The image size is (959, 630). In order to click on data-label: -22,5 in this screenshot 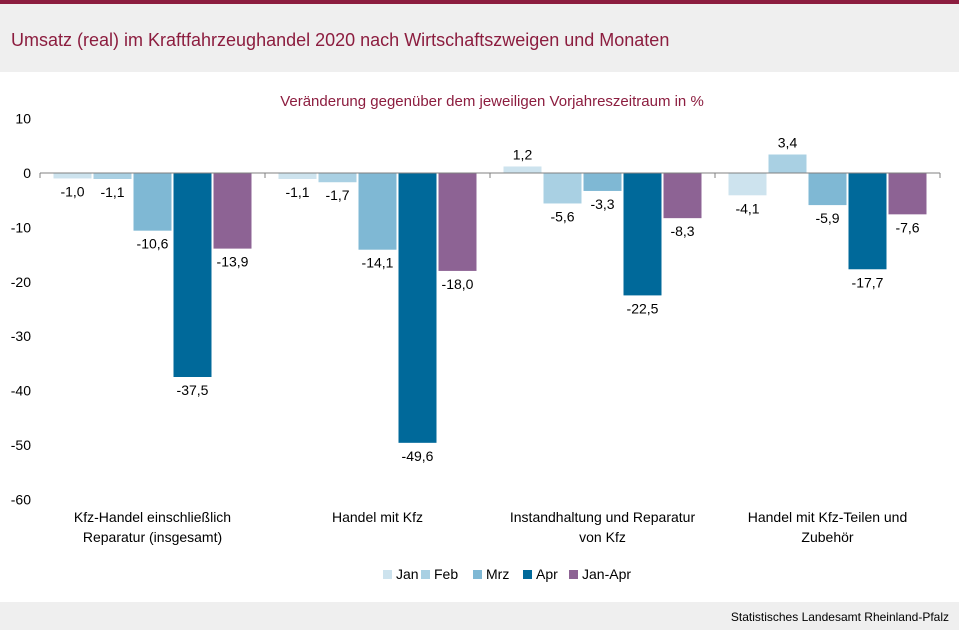, I will do `click(643, 308)`.